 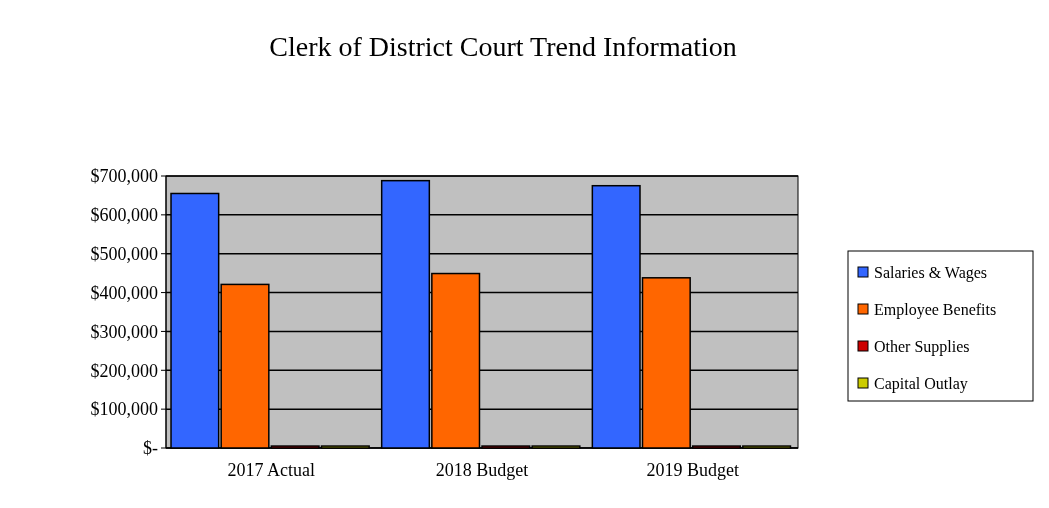 I want to click on y-tick-label: $700,000, so click(x=124, y=176).